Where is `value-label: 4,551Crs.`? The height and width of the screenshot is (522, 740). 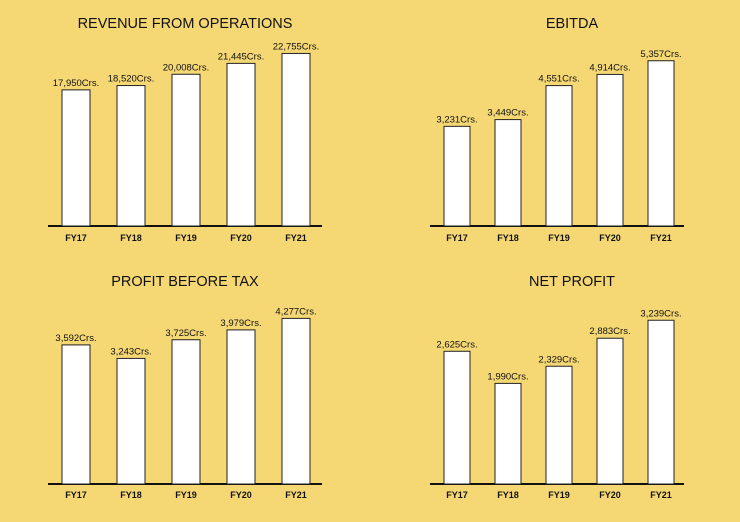 value-label: 4,551Crs. is located at coordinates (558, 79).